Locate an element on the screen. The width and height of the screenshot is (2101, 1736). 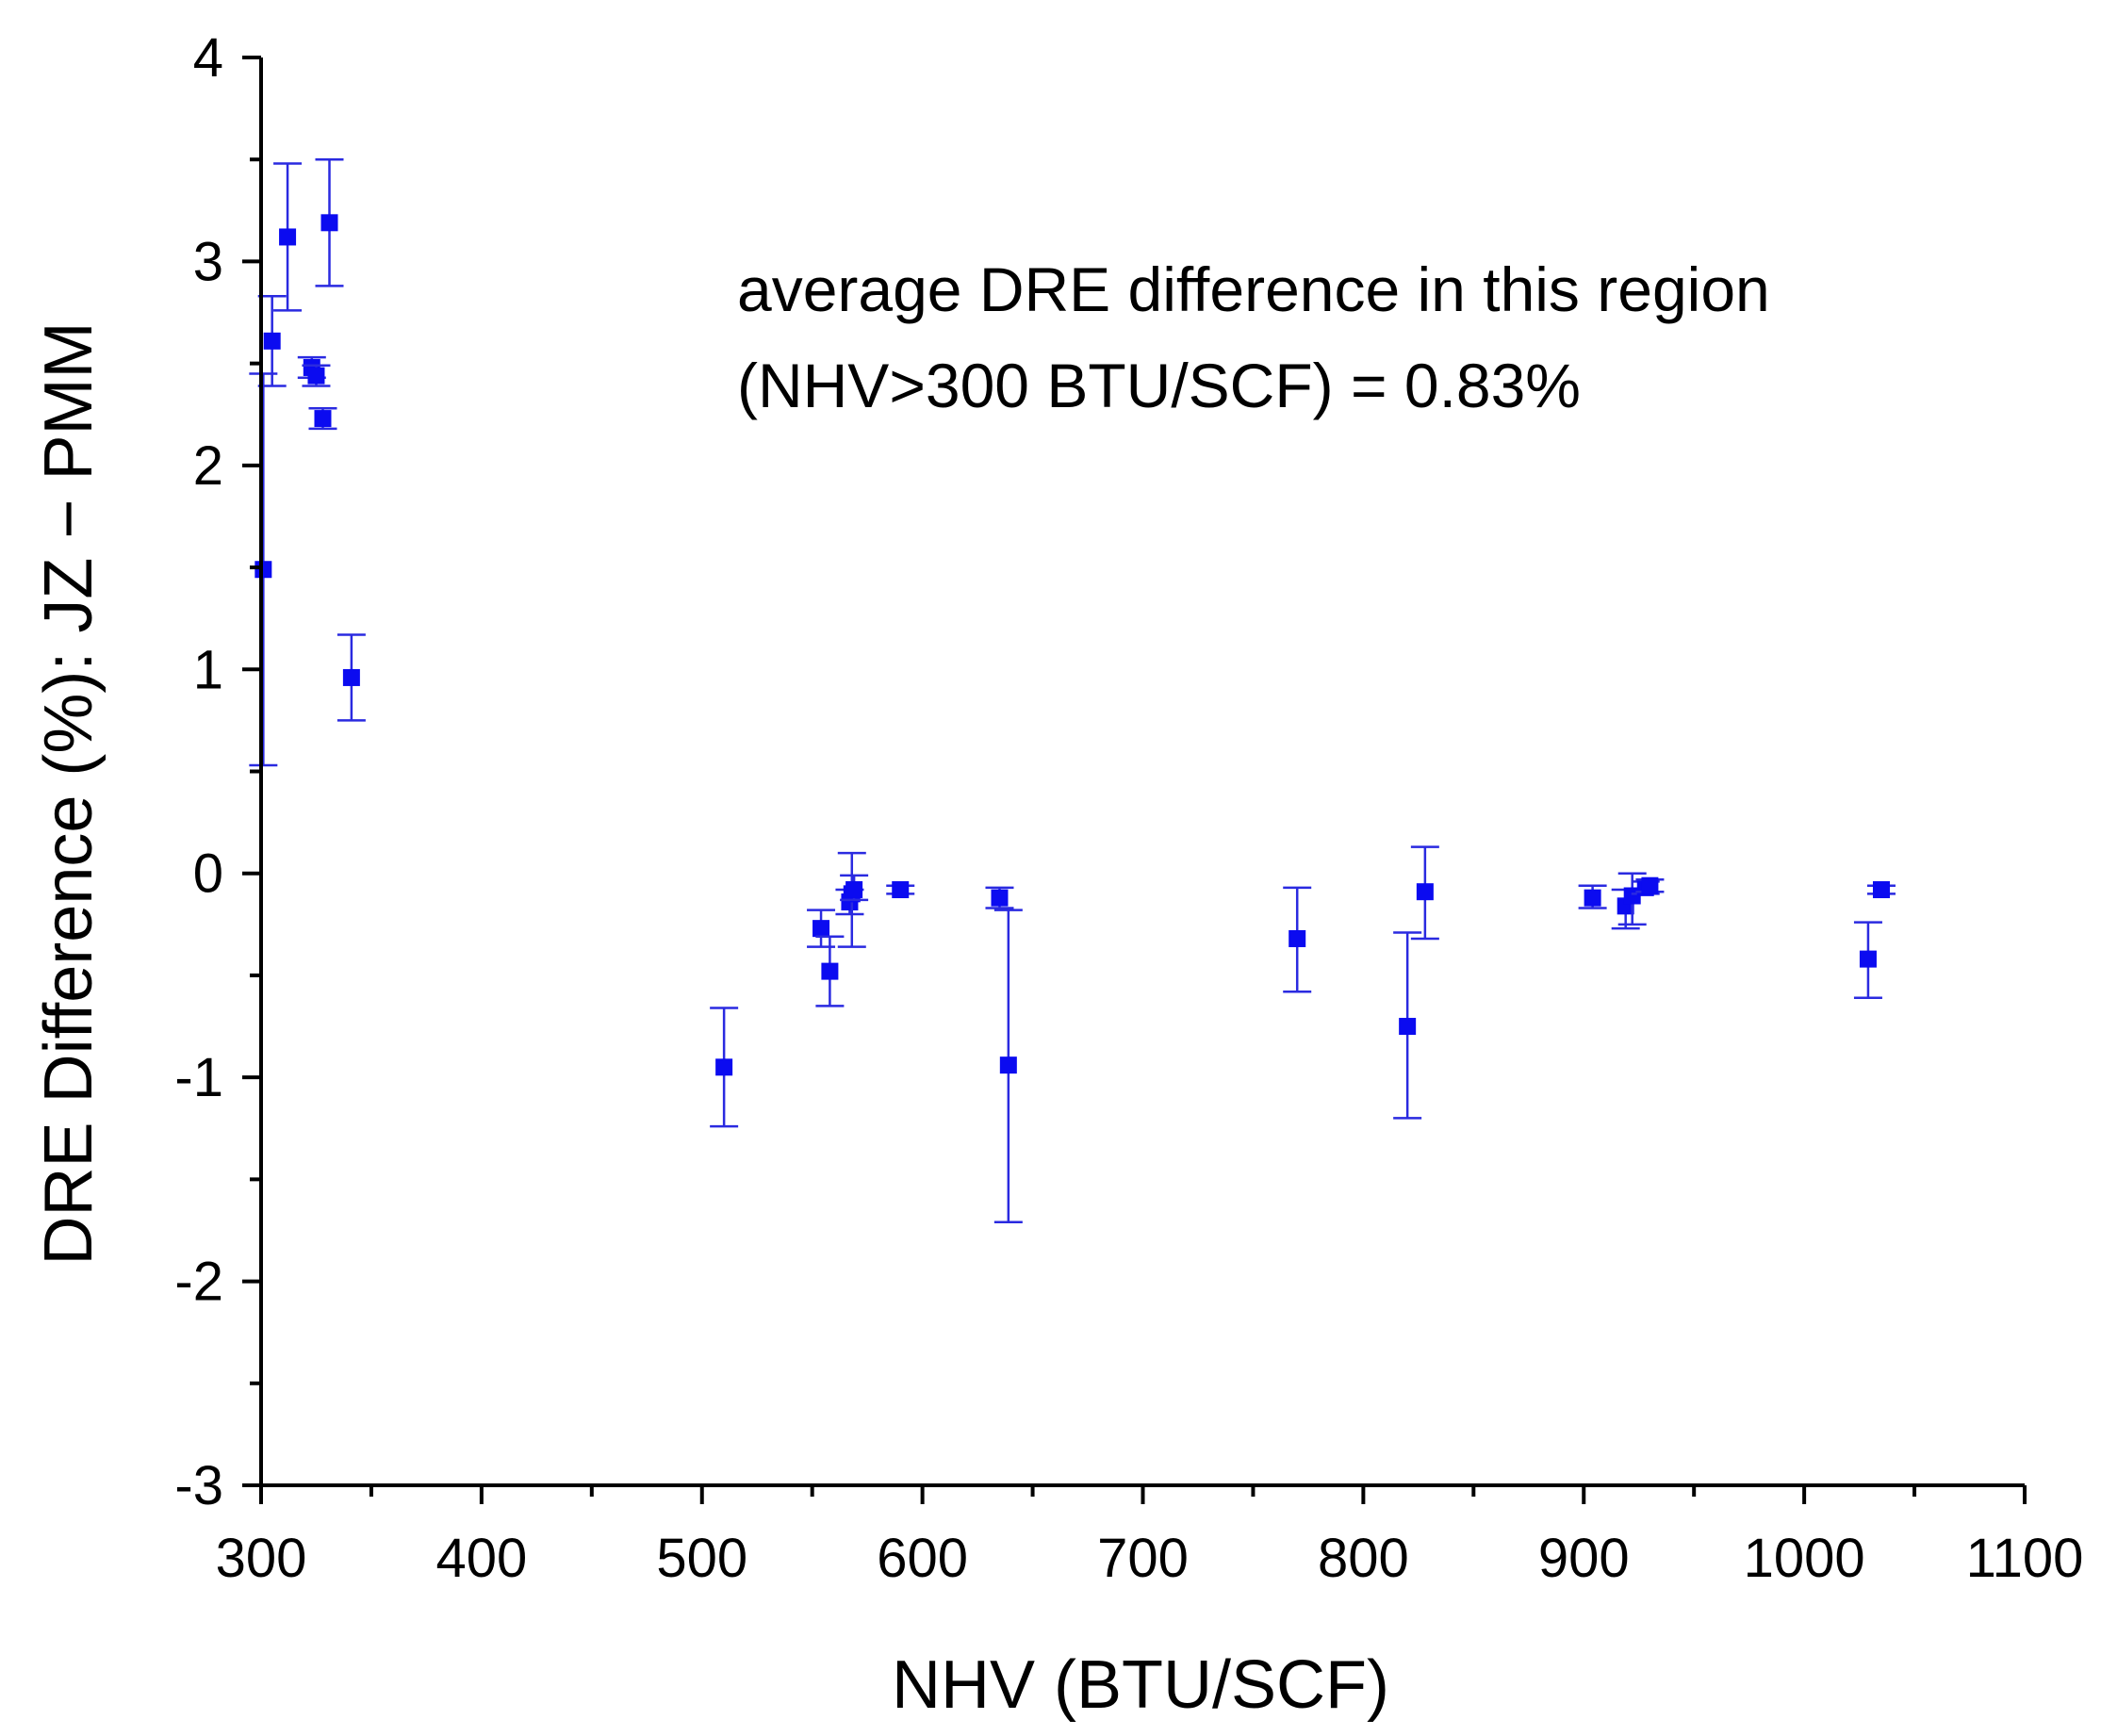
x-tick-label-300: 300 is located at coordinates (261, 1558).